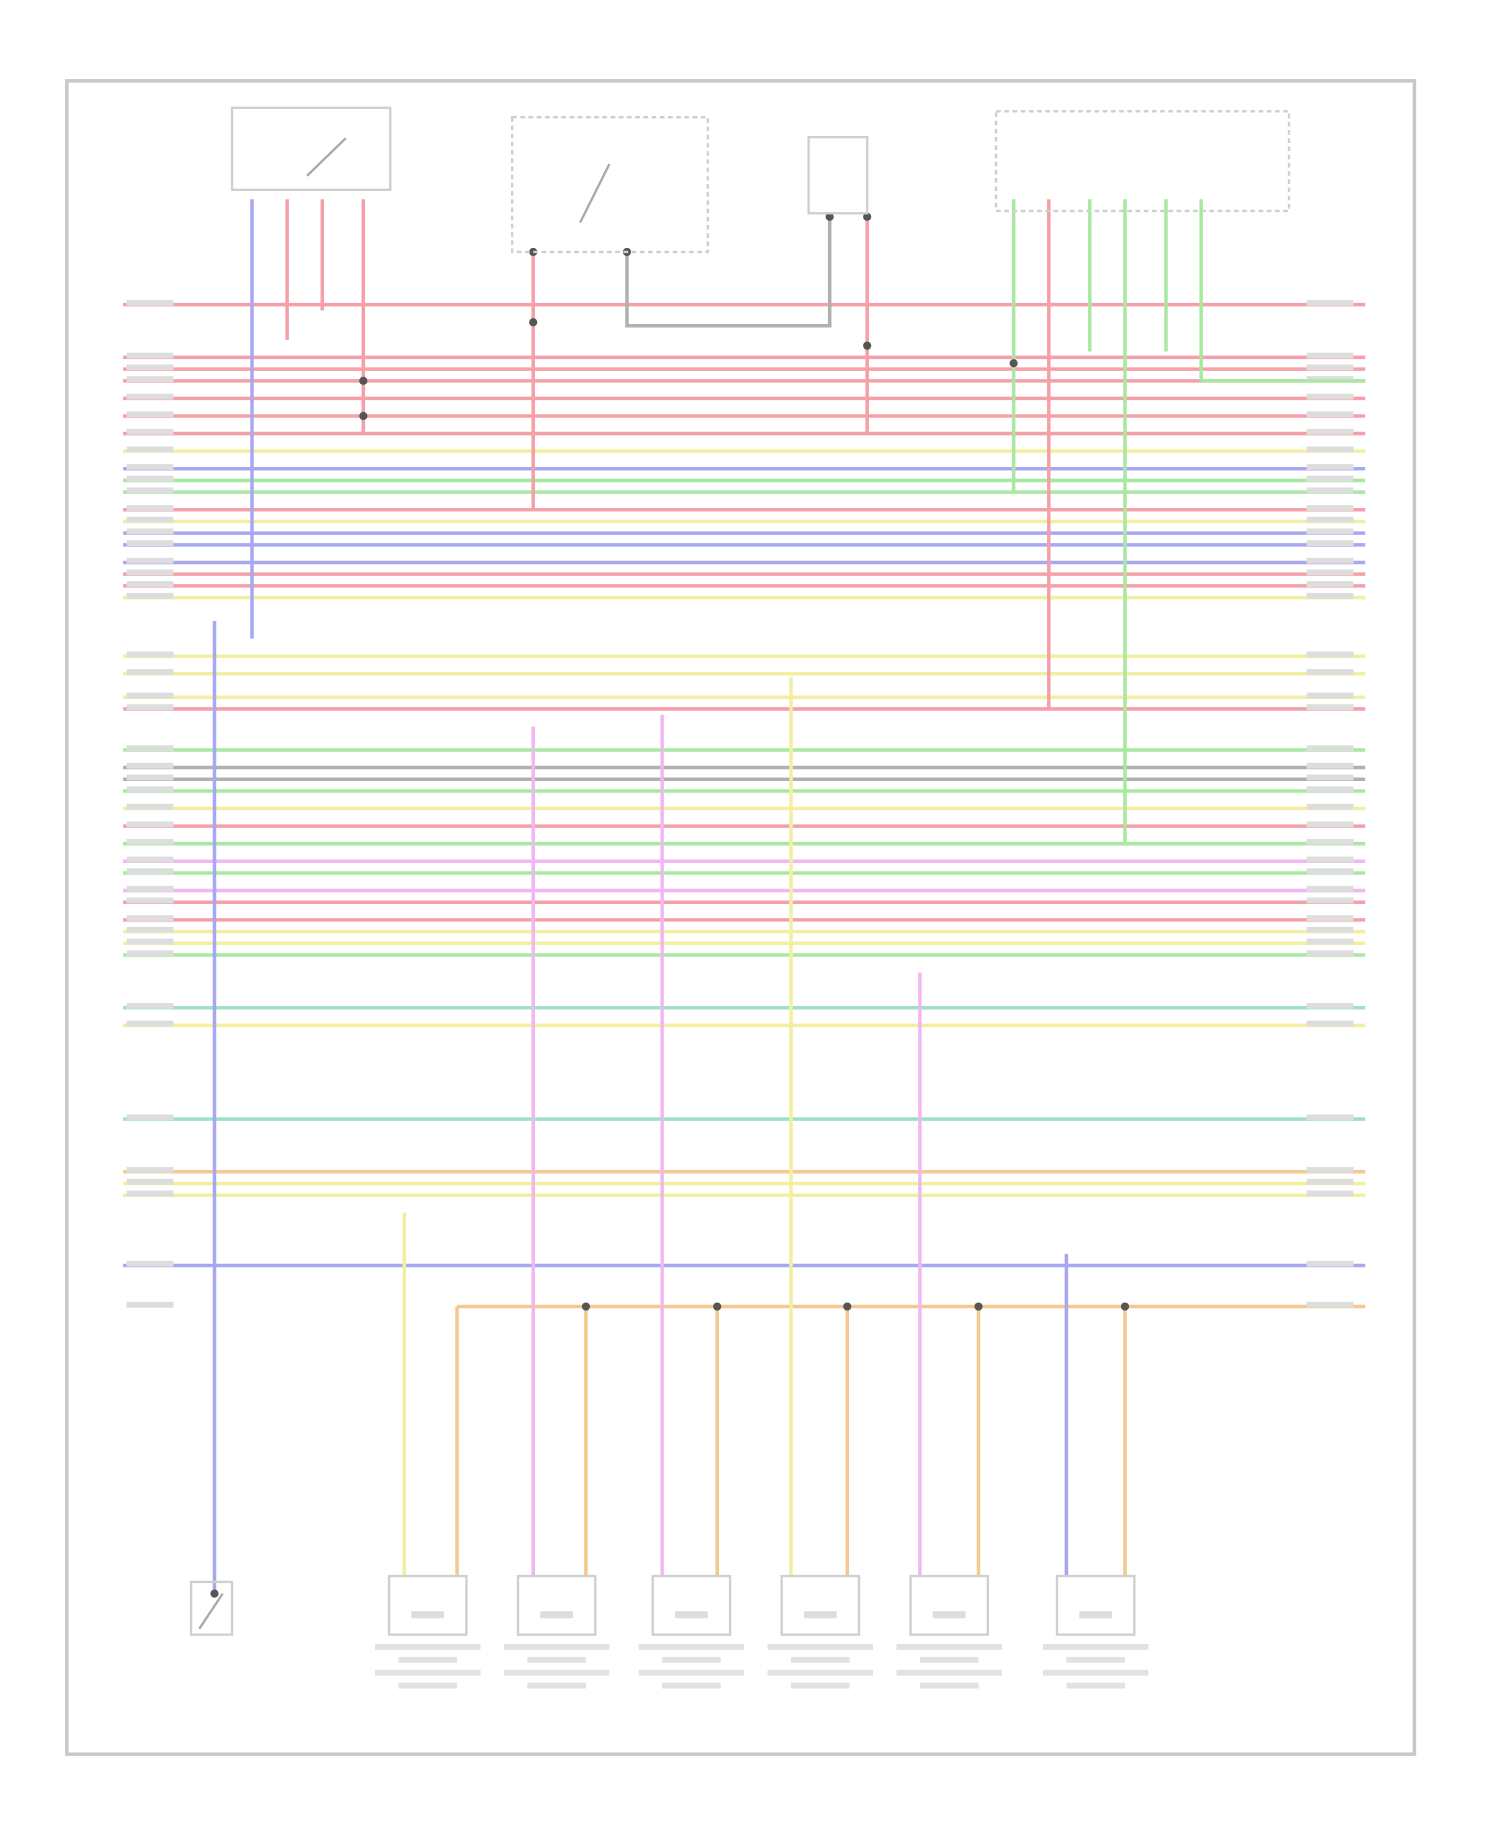 This screenshot has height=1828, width=1500. I want to click on module-icon, so click(1142, 161).